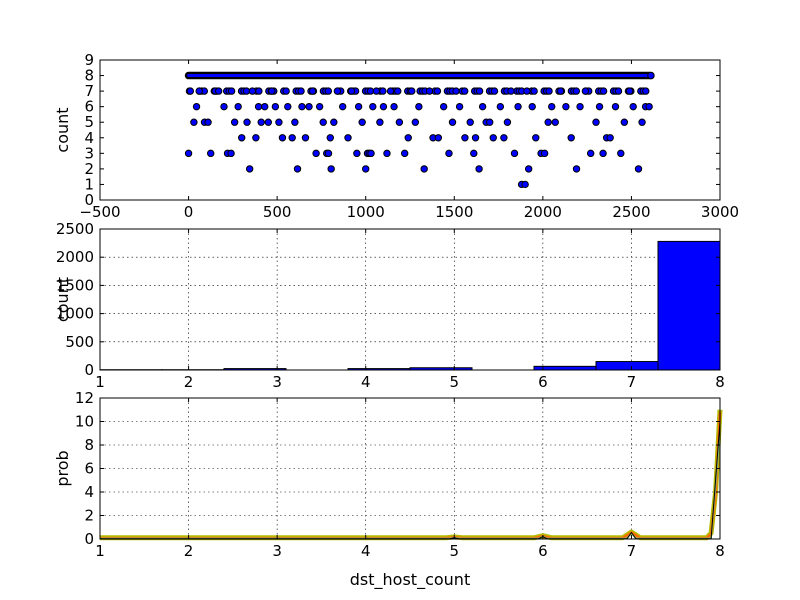  What do you see at coordinates (189, 551) in the screenshot?
I see `x-tick-label: 2` at bounding box center [189, 551].